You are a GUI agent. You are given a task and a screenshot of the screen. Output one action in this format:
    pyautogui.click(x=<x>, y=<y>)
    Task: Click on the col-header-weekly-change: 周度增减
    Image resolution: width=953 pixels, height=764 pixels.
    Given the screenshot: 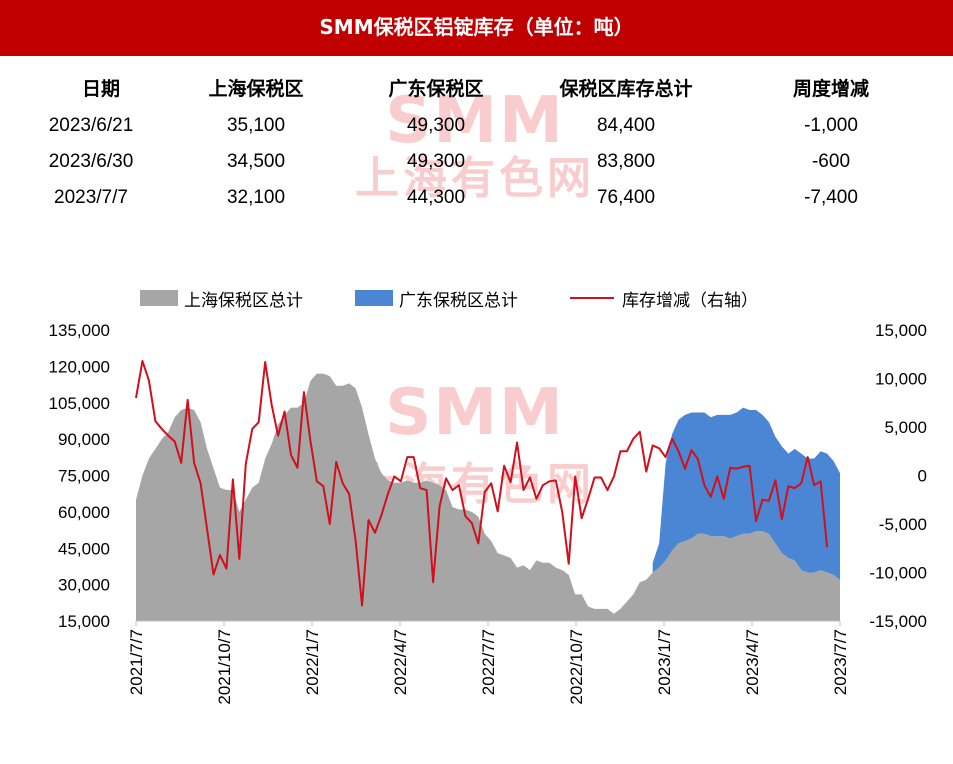 What is the action you would take?
    pyautogui.click(x=830, y=88)
    